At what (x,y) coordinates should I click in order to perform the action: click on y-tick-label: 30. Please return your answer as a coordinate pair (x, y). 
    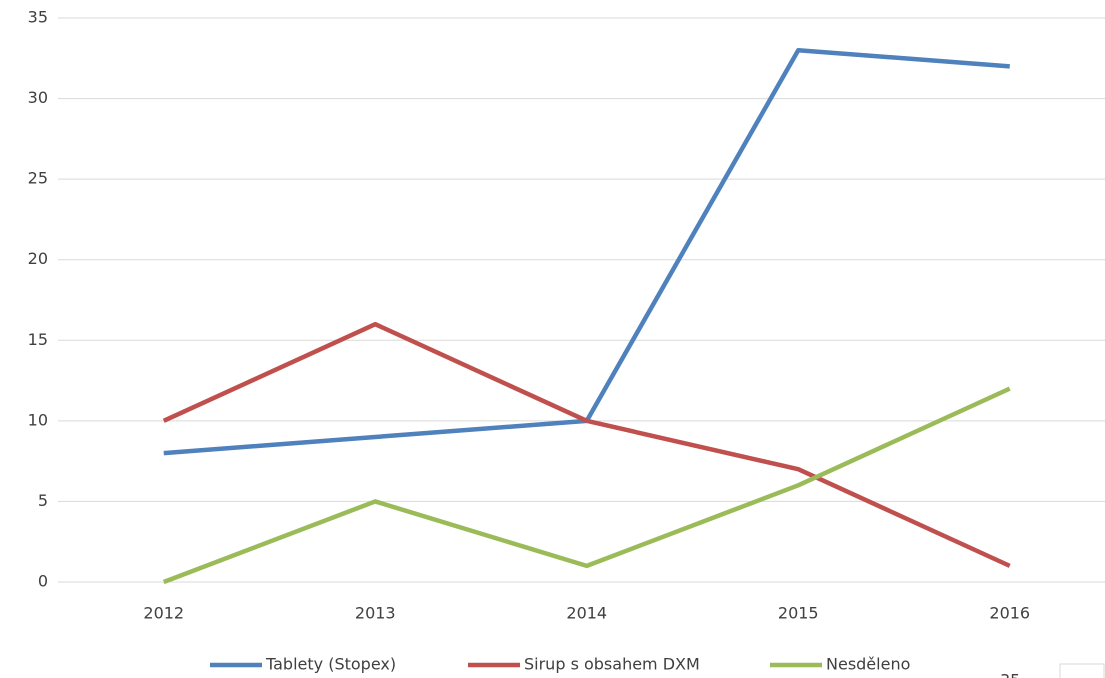
    Looking at the image, I should click on (38, 97).